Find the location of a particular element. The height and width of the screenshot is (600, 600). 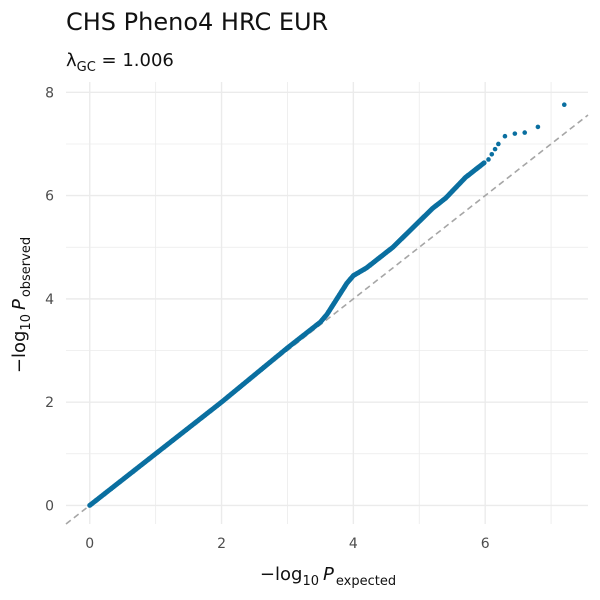

y-axis-base: 10 is located at coordinates (26, 322).